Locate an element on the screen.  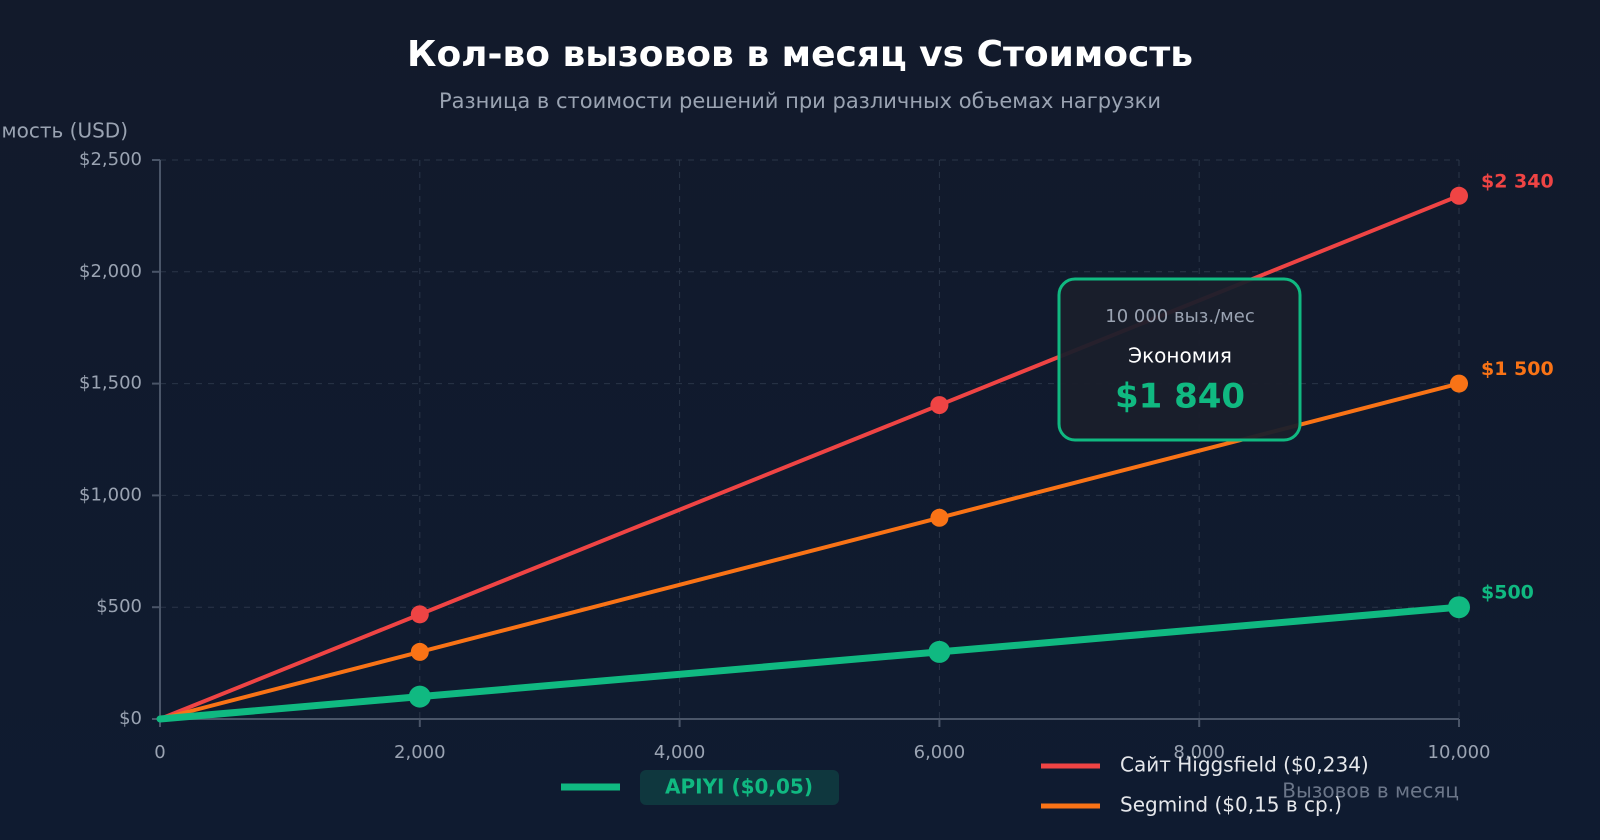
x-tick-label: 10,000 is located at coordinates (1459, 752).